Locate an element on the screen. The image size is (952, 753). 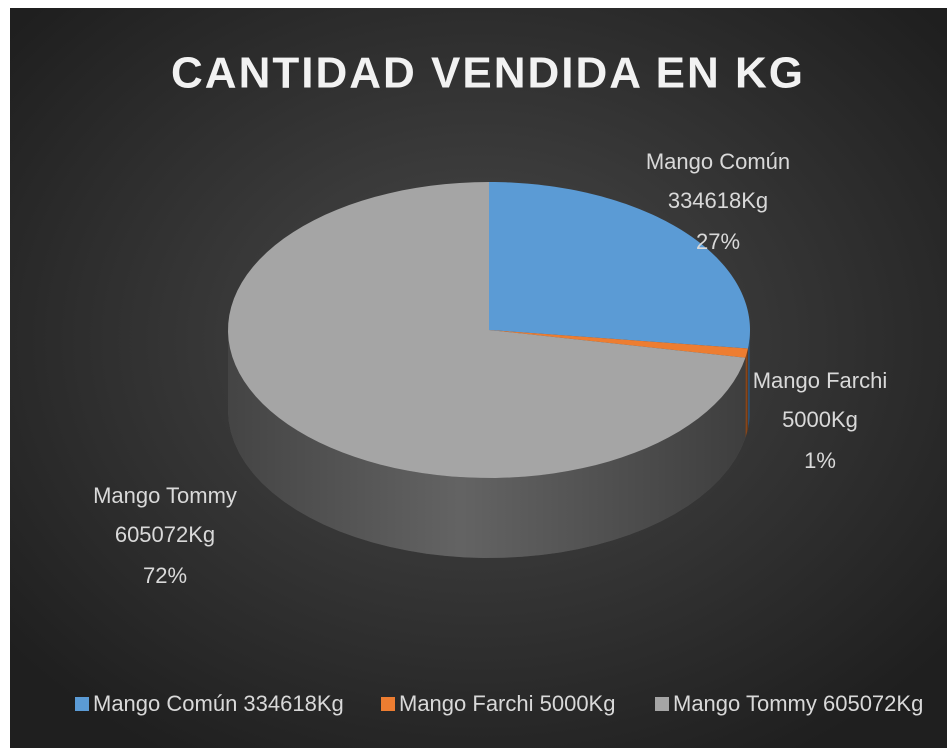
legend-label: Mango Común 334618Kg is located at coordinates (218, 703).